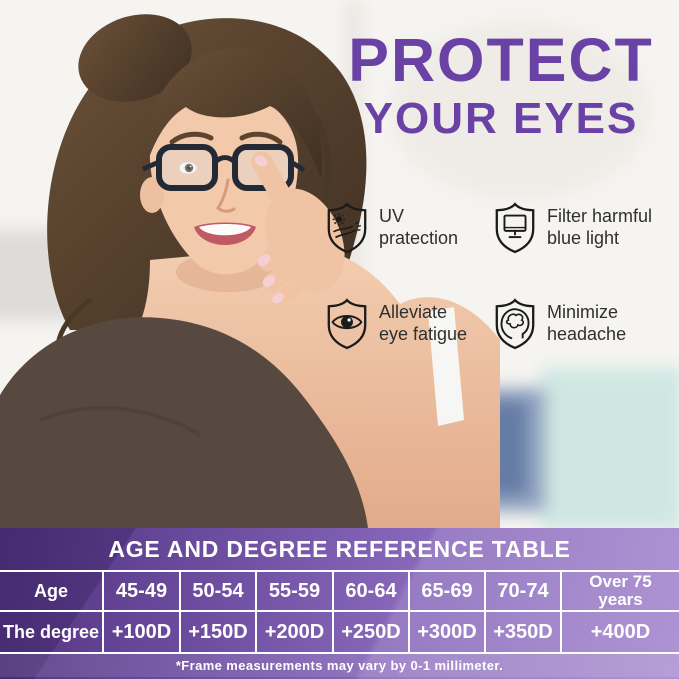 Image resolution: width=679 pixels, height=679 pixels. I want to click on age-range-cell: 50-54, so click(219, 592).